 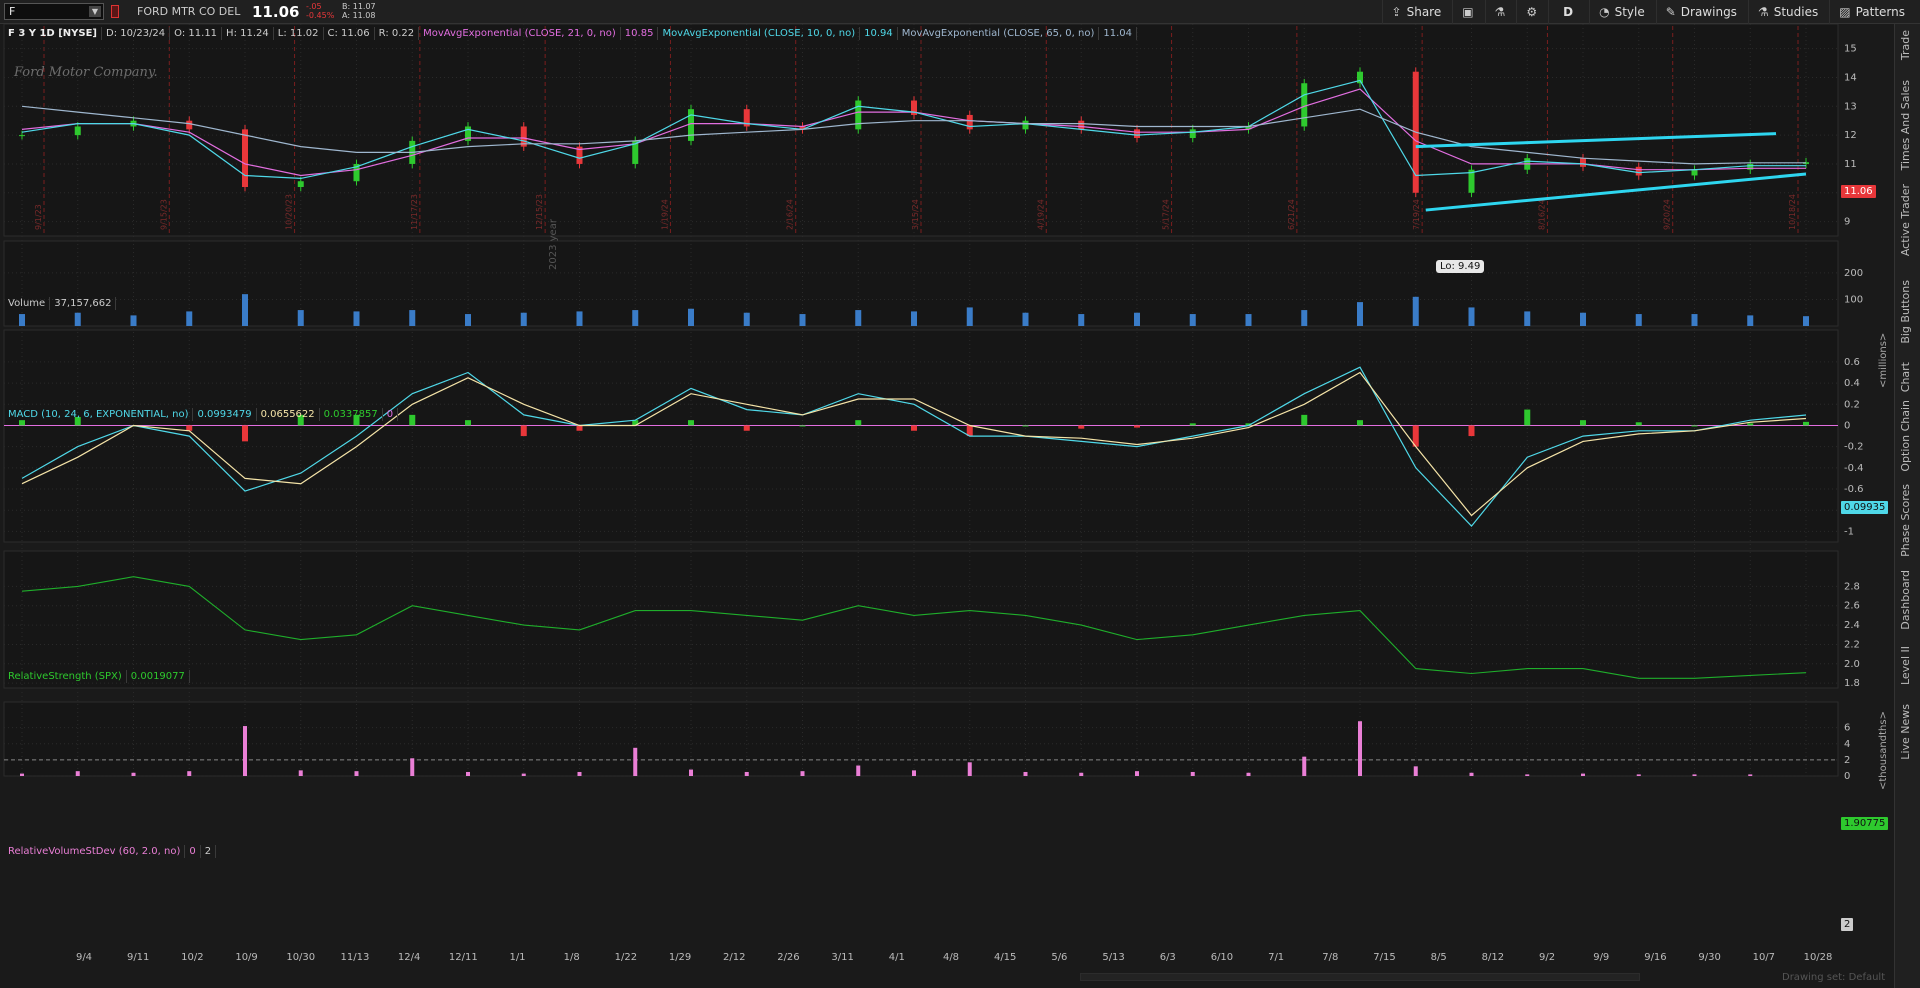 What do you see at coordinates (1905, 520) in the screenshot?
I see `rail-tab-phase-scores: Phase Scores` at bounding box center [1905, 520].